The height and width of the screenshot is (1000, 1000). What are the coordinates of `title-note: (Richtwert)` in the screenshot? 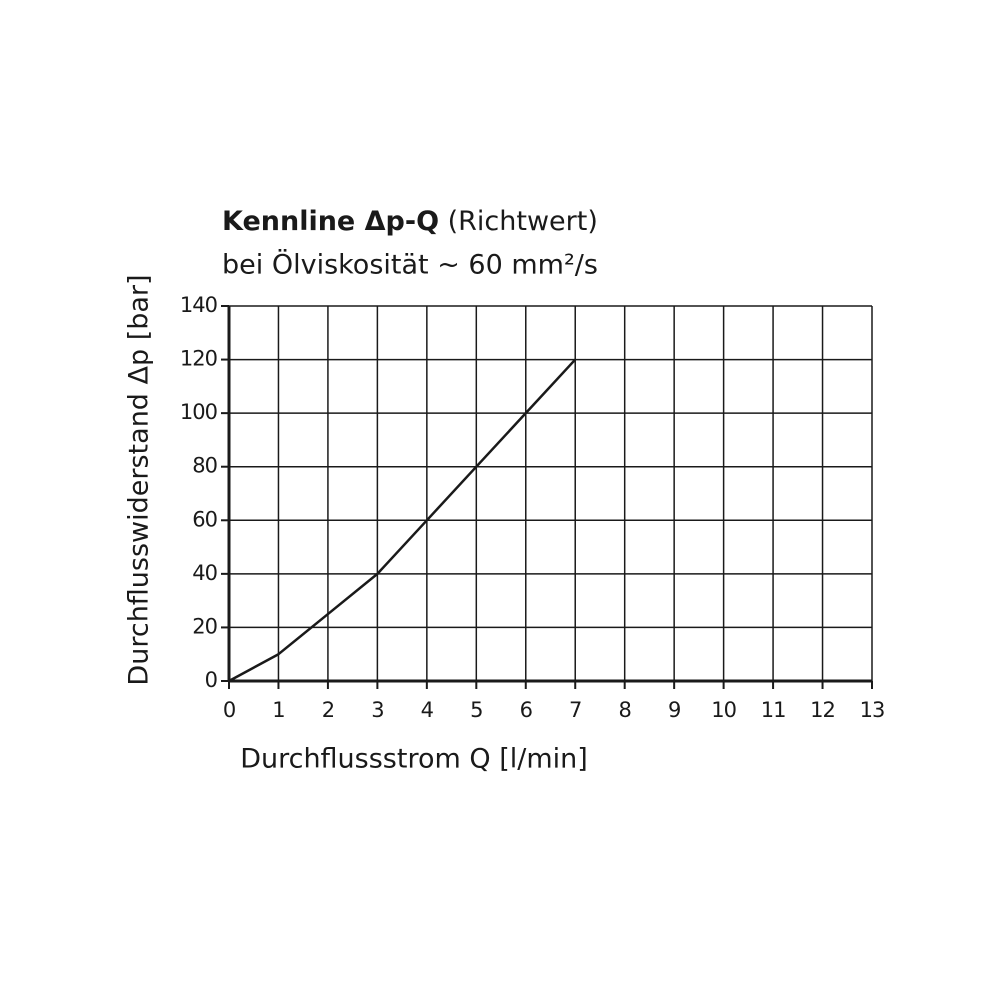 It's located at (523, 221).